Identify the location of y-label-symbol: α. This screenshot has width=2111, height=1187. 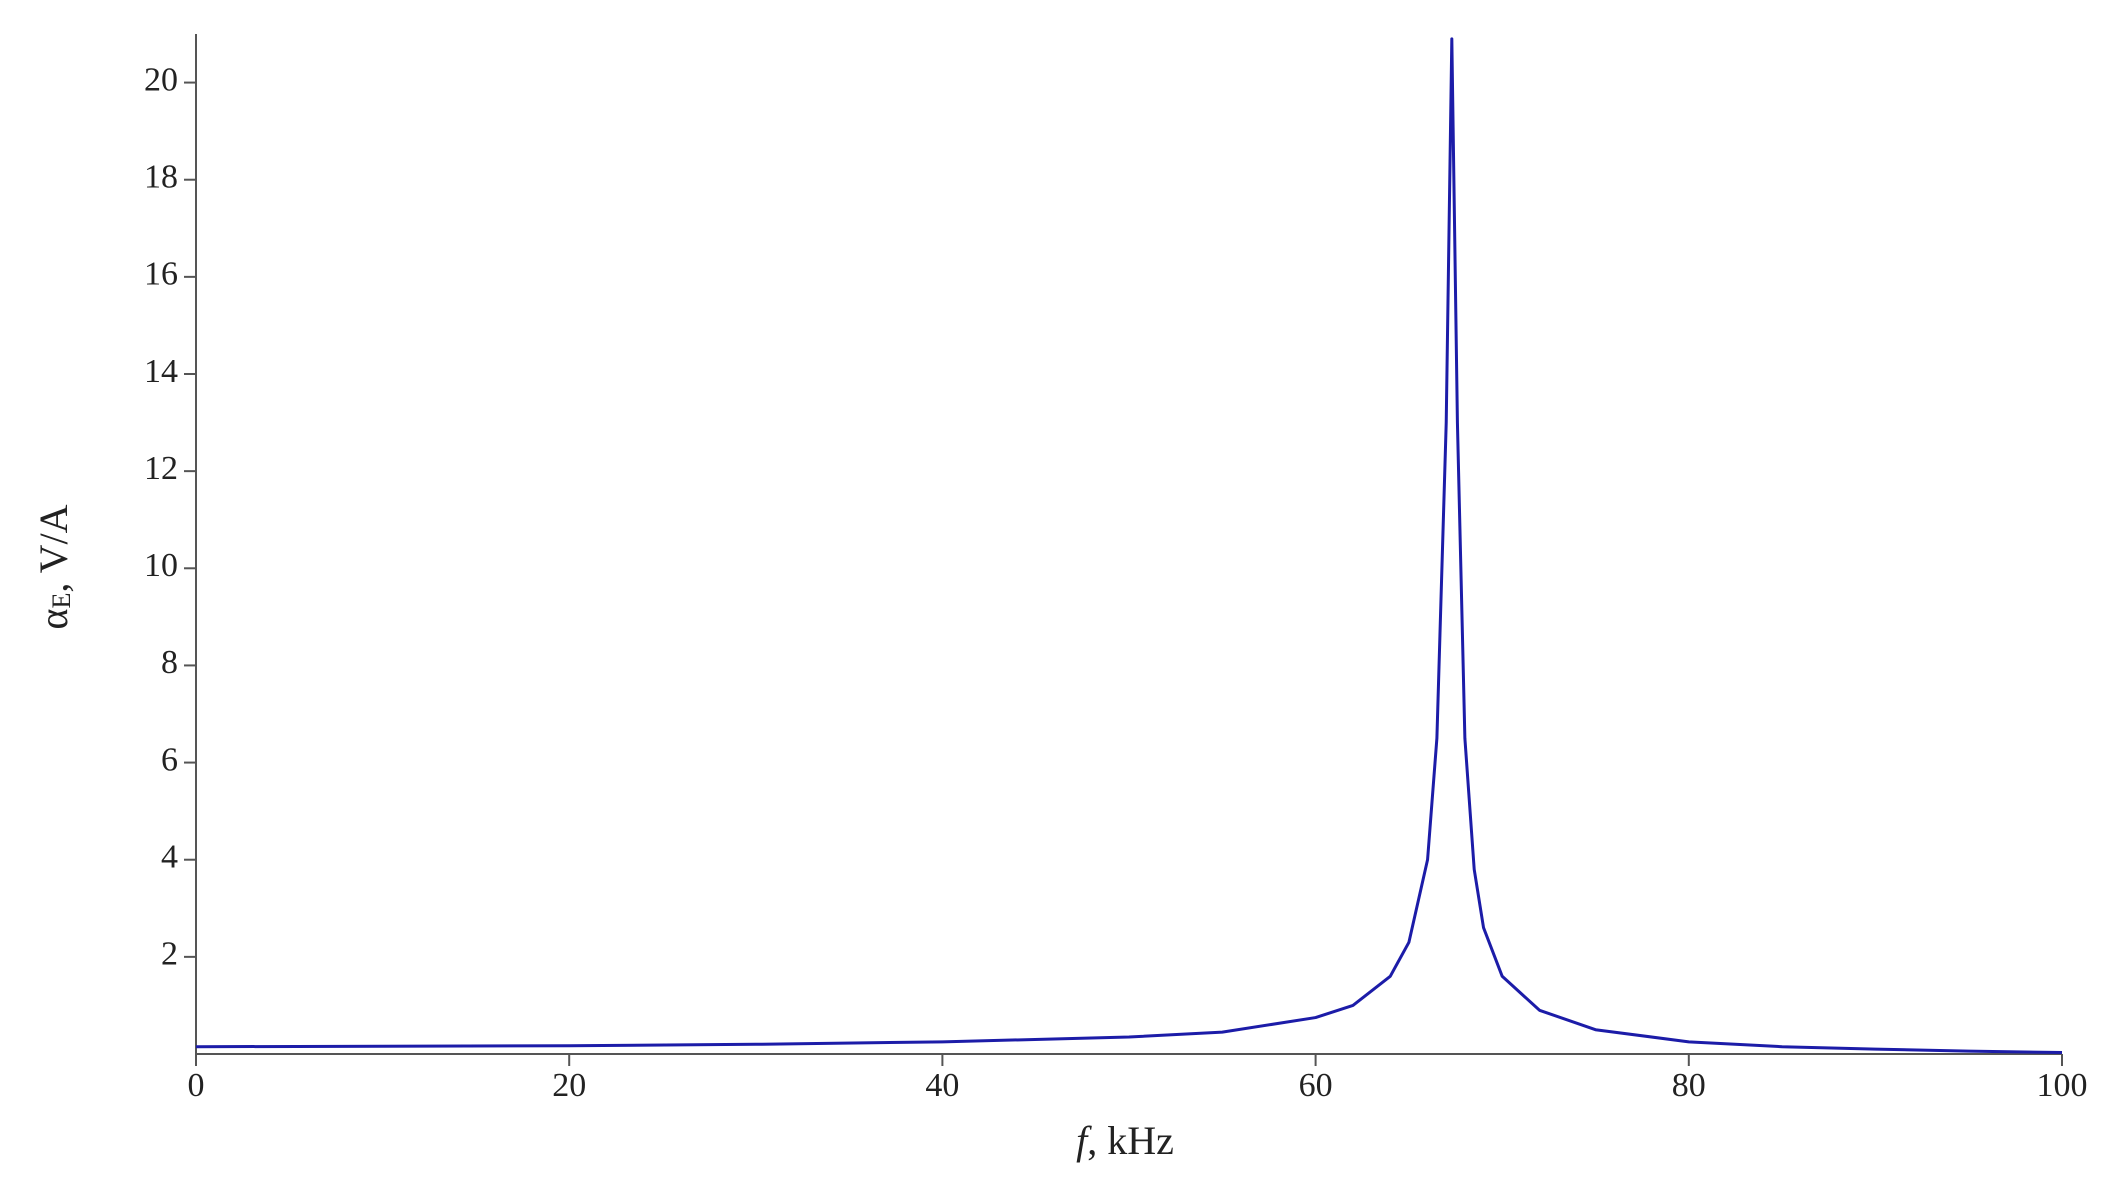
(53, 619).